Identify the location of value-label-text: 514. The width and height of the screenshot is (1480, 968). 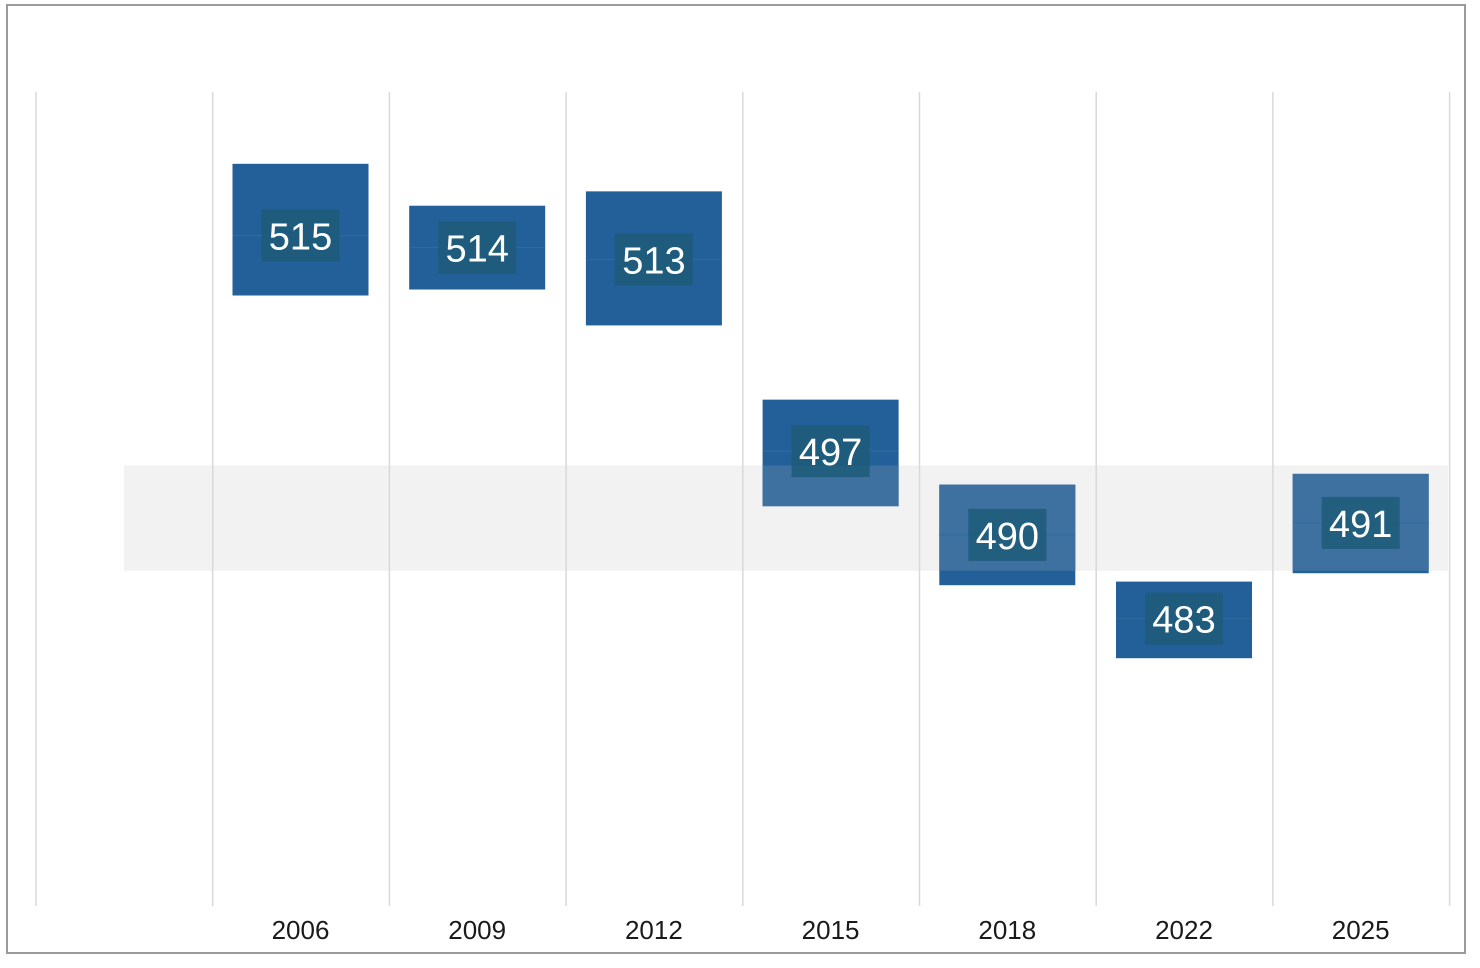
(476, 250).